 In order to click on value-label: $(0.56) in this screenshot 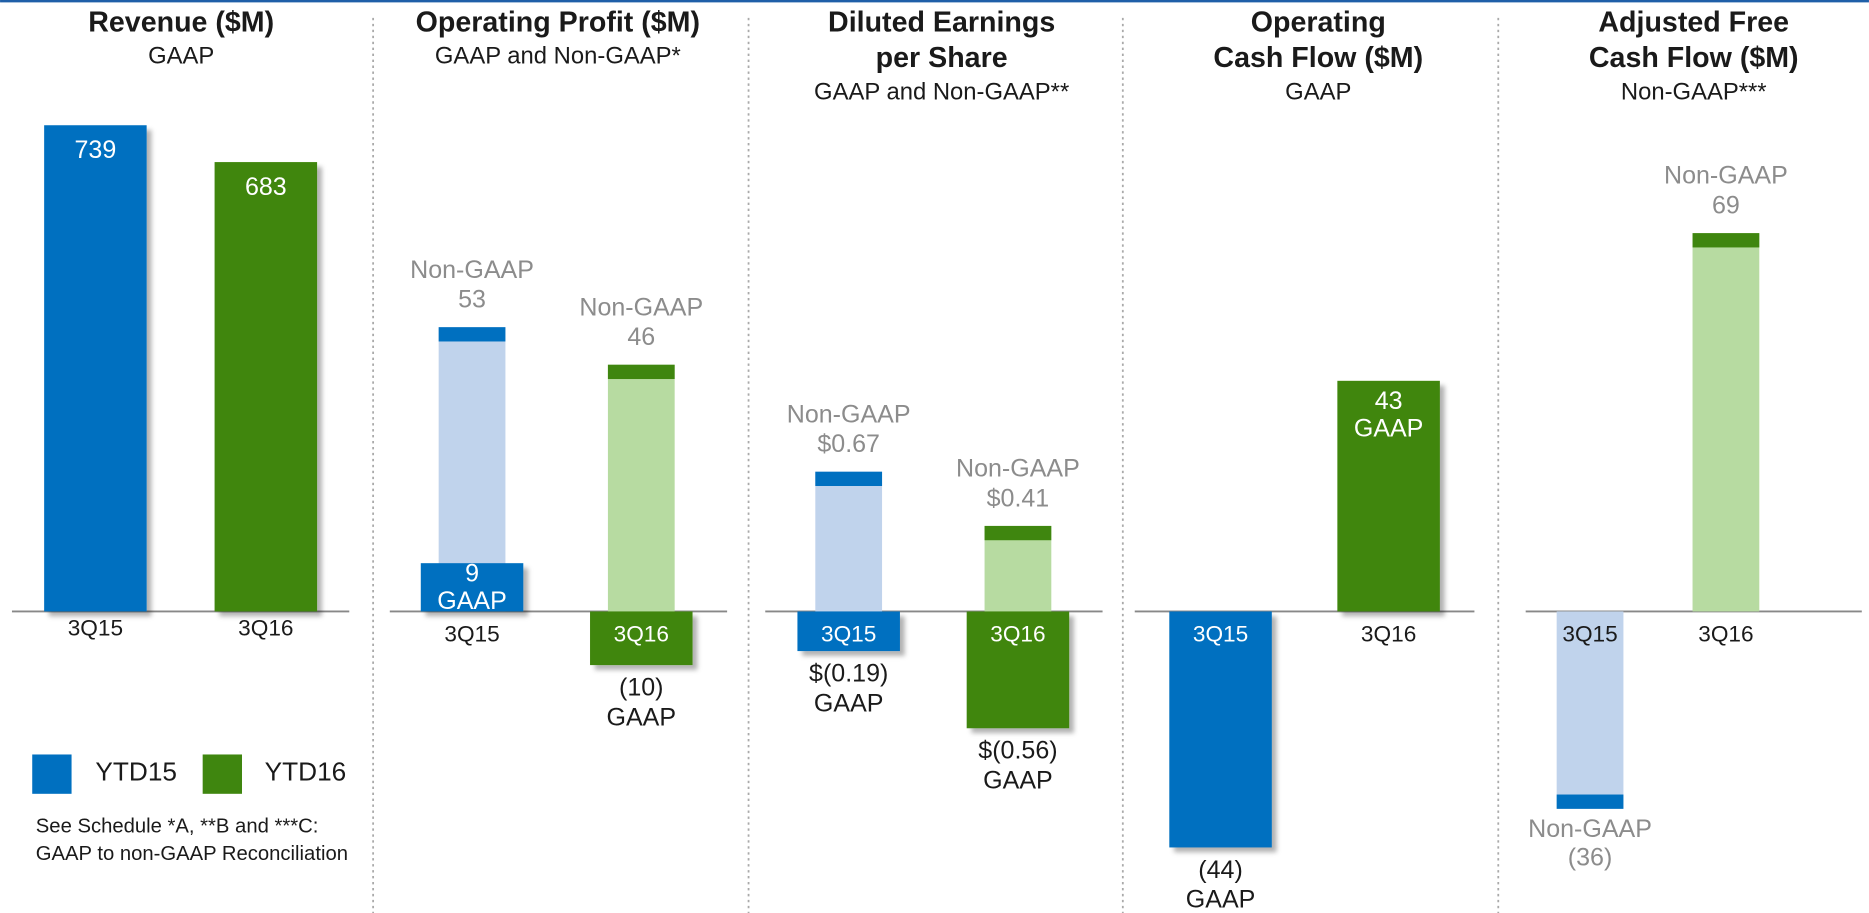, I will do `click(1017, 751)`.